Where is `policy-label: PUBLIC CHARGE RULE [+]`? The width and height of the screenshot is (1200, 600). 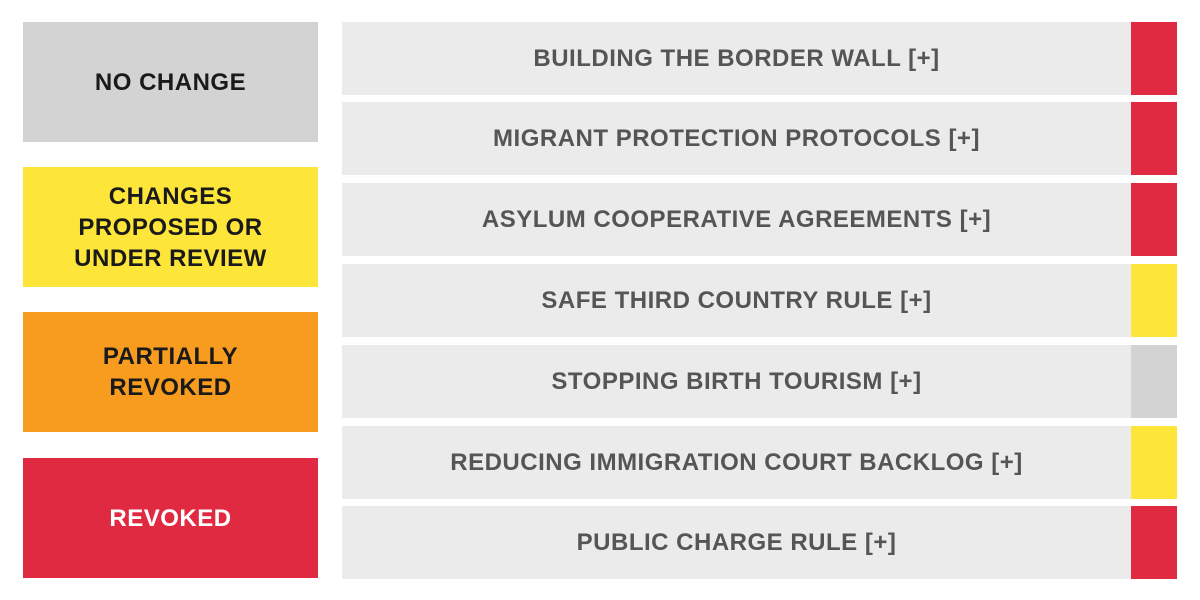 policy-label: PUBLIC CHARGE RULE [+] is located at coordinates (736, 542).